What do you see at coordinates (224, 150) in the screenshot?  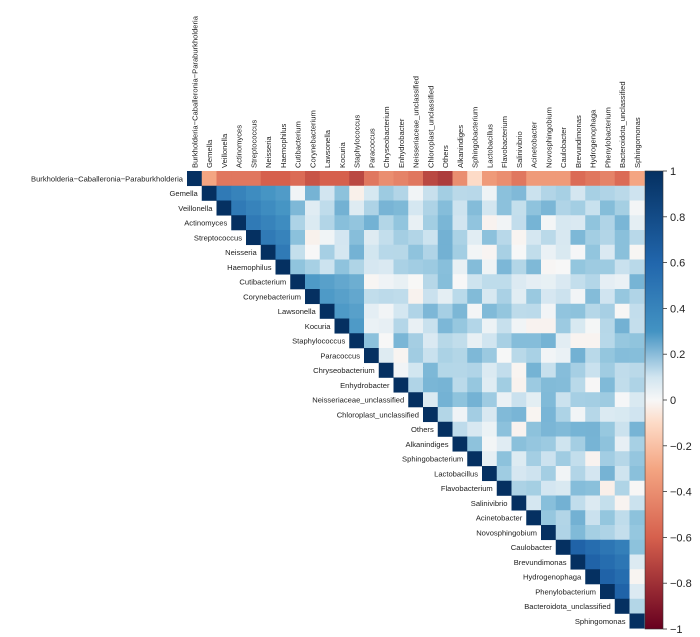 I see `column-label: Veillonella` at bounding box center [224, 150].